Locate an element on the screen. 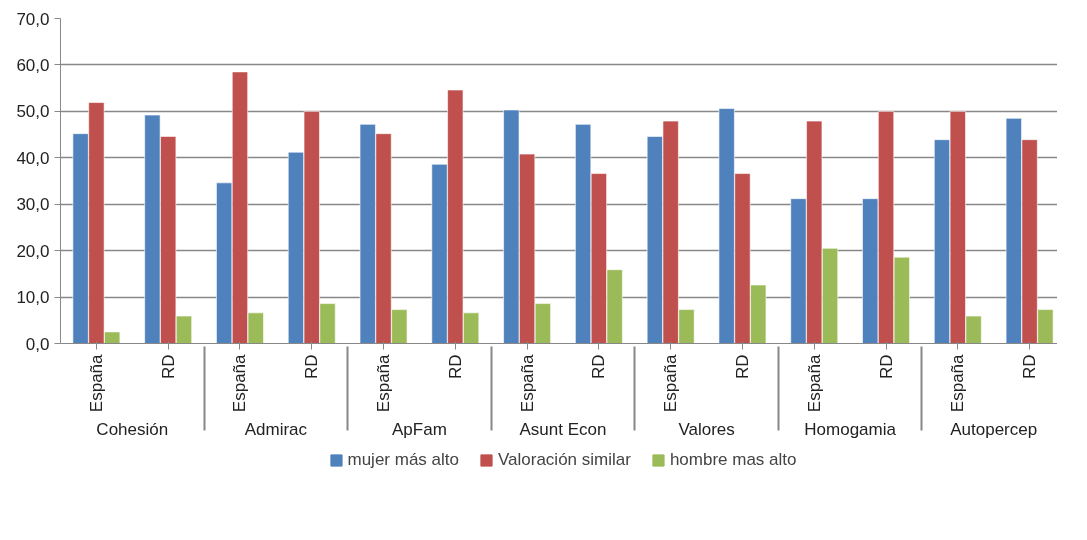  legend-label: mujer más alto is located at coordinates (403, 460).